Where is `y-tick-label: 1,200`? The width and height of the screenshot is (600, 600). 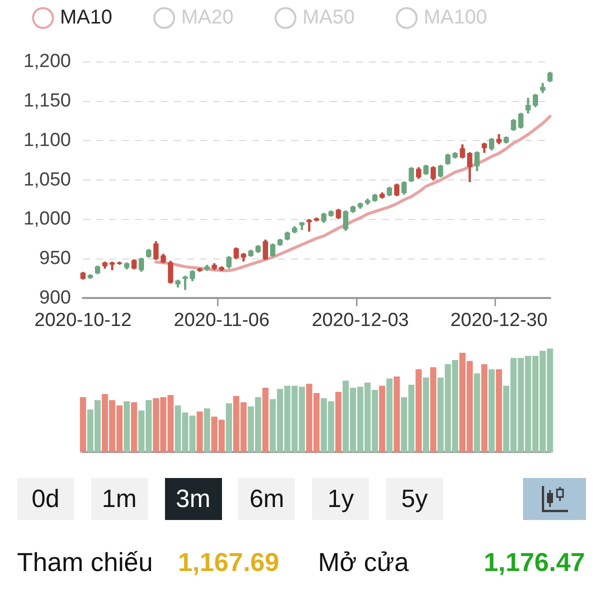 y-tick-label: 1,200 is located at coordinates (47, 61).